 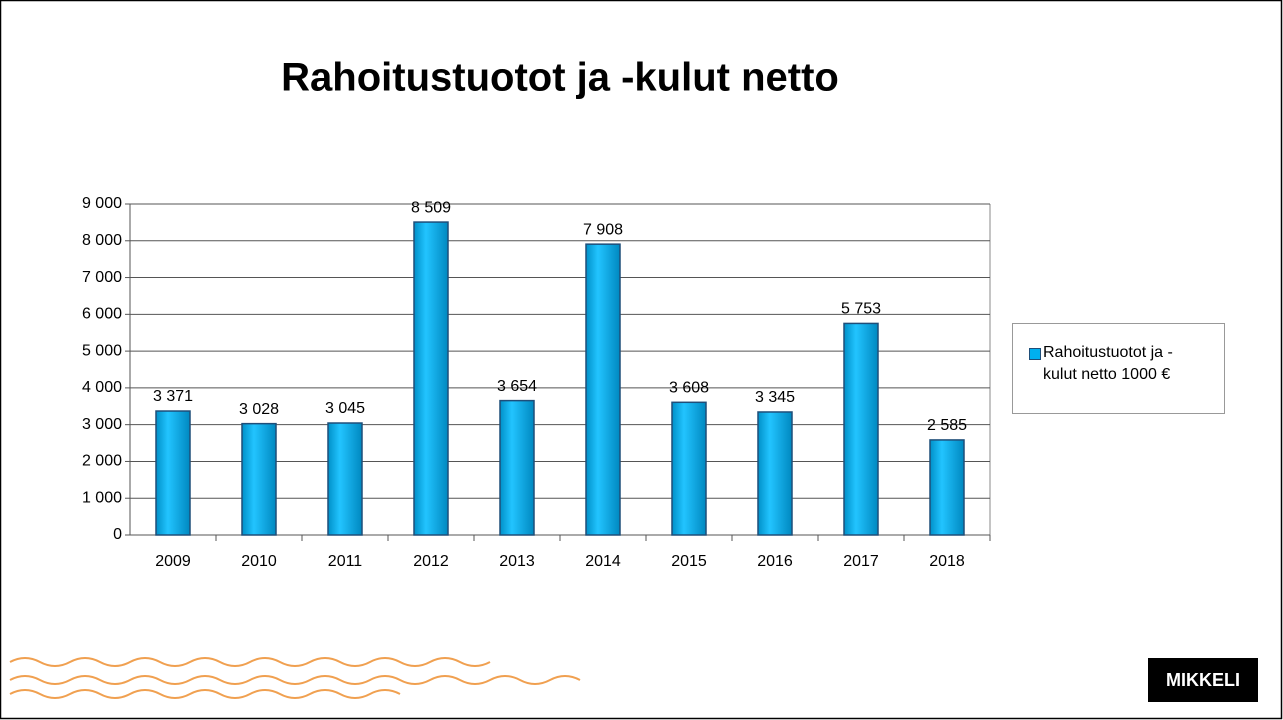 I want to click on data-label: 3 654, so click(x=517, y=386).